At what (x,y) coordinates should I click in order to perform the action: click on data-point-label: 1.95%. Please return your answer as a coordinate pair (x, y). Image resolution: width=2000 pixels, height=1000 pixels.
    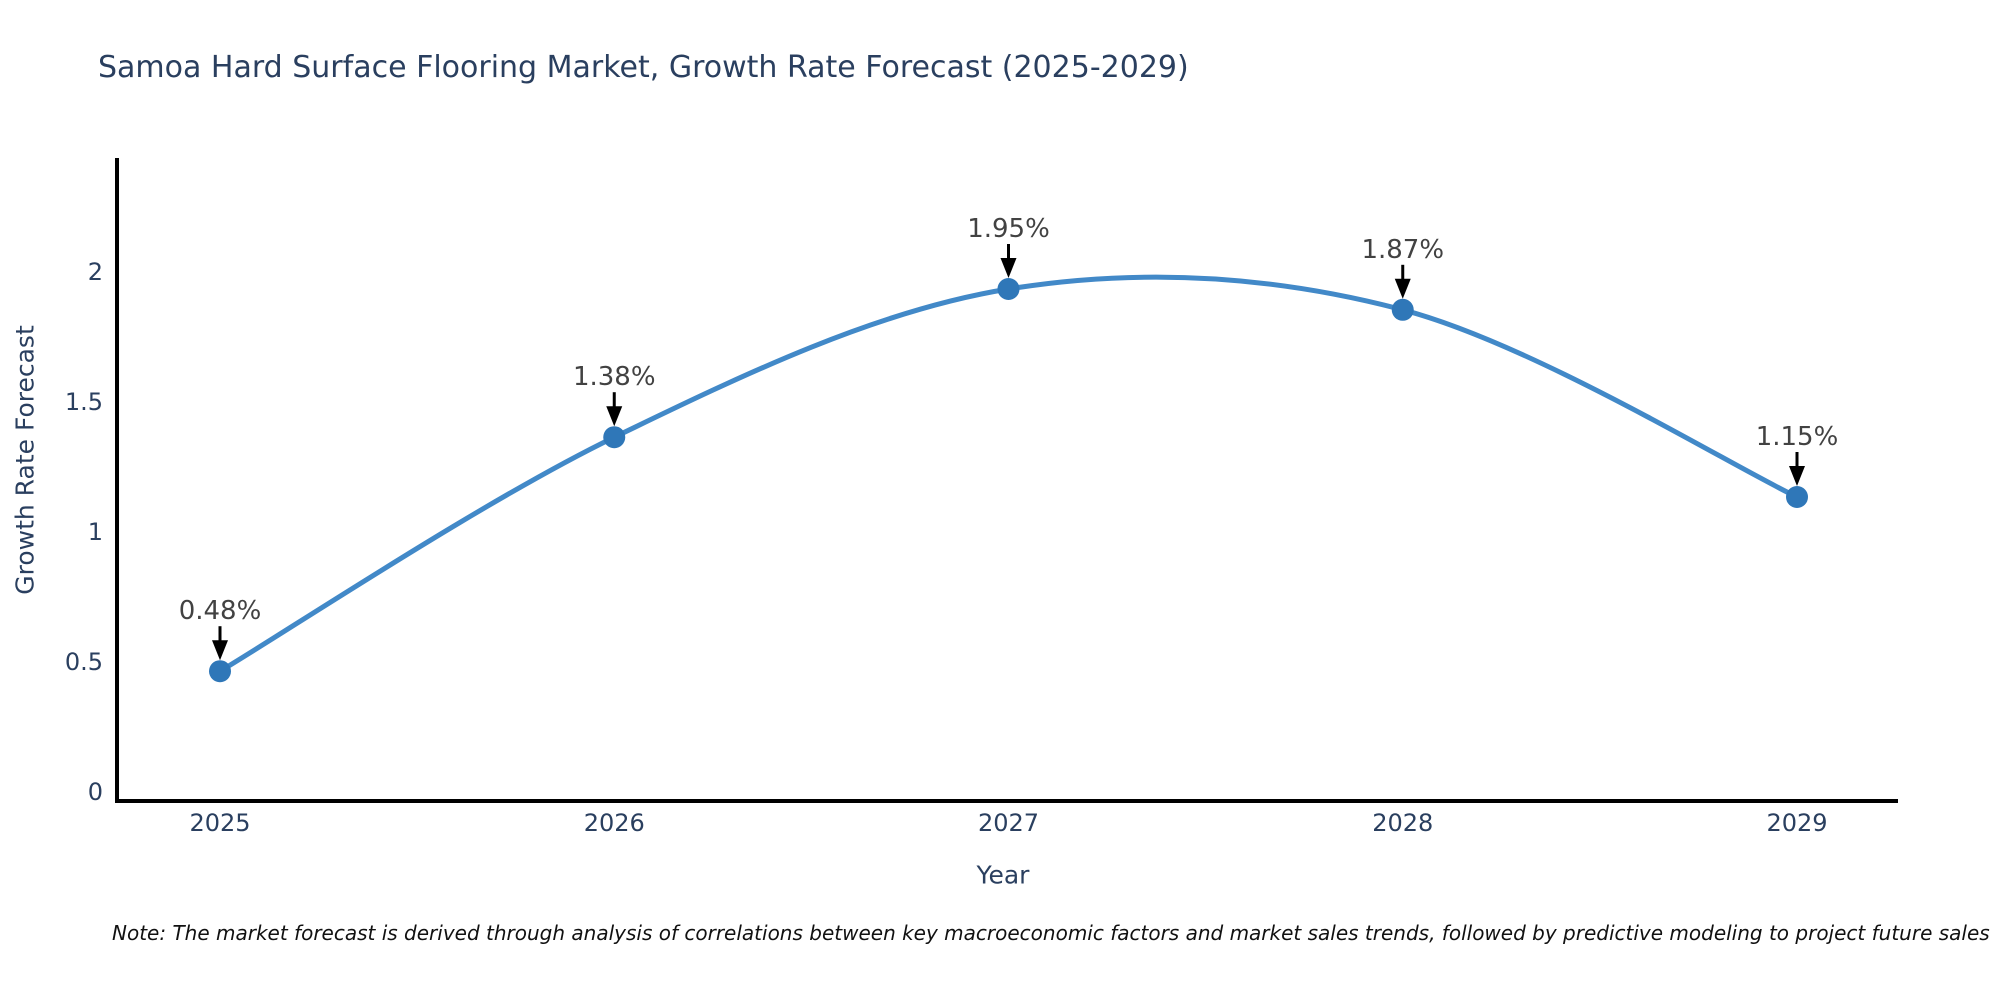
    Looking at the image, I should click on (1008, 229).